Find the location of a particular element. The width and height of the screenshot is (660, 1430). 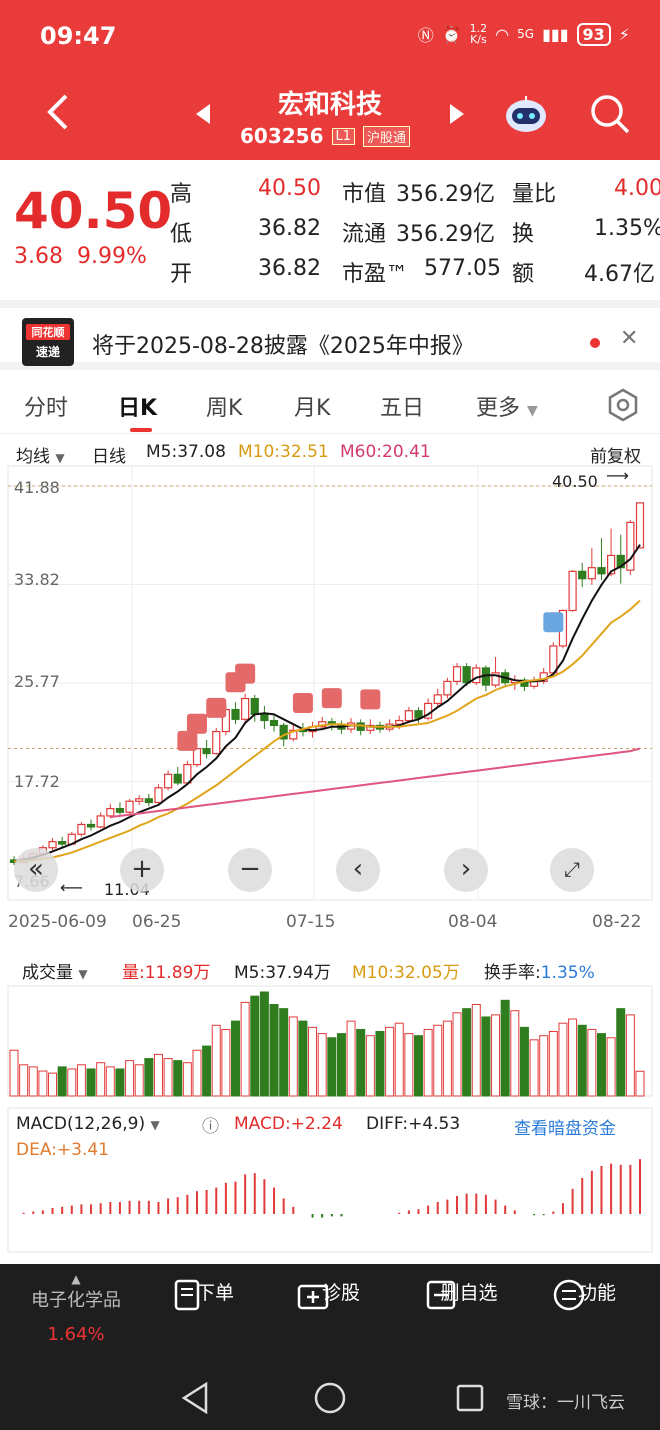

prev-stock-arrow-icon is located at coordinates (203, 114).